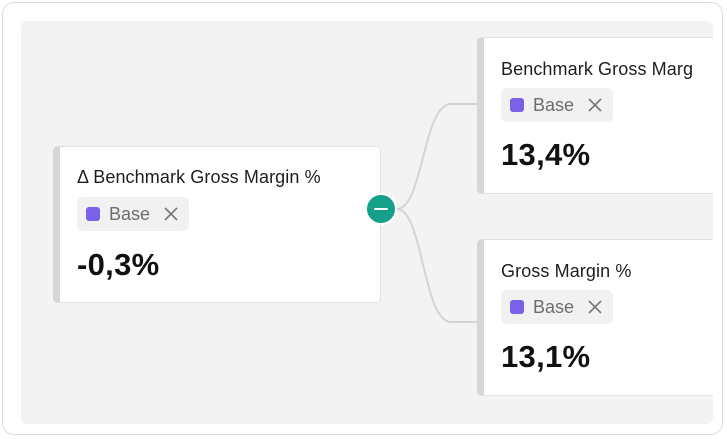  I want to click on tree-connectors, so click(437, 213).